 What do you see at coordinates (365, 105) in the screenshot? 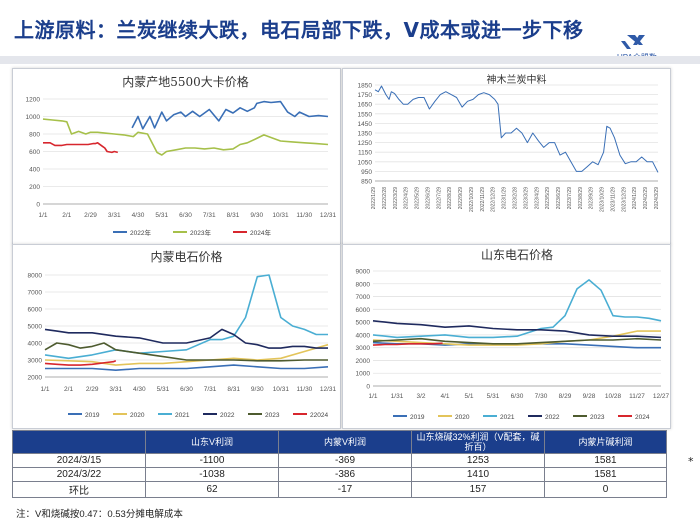
I see `y-tick-label: 1650` at bounding box center [365, 105].